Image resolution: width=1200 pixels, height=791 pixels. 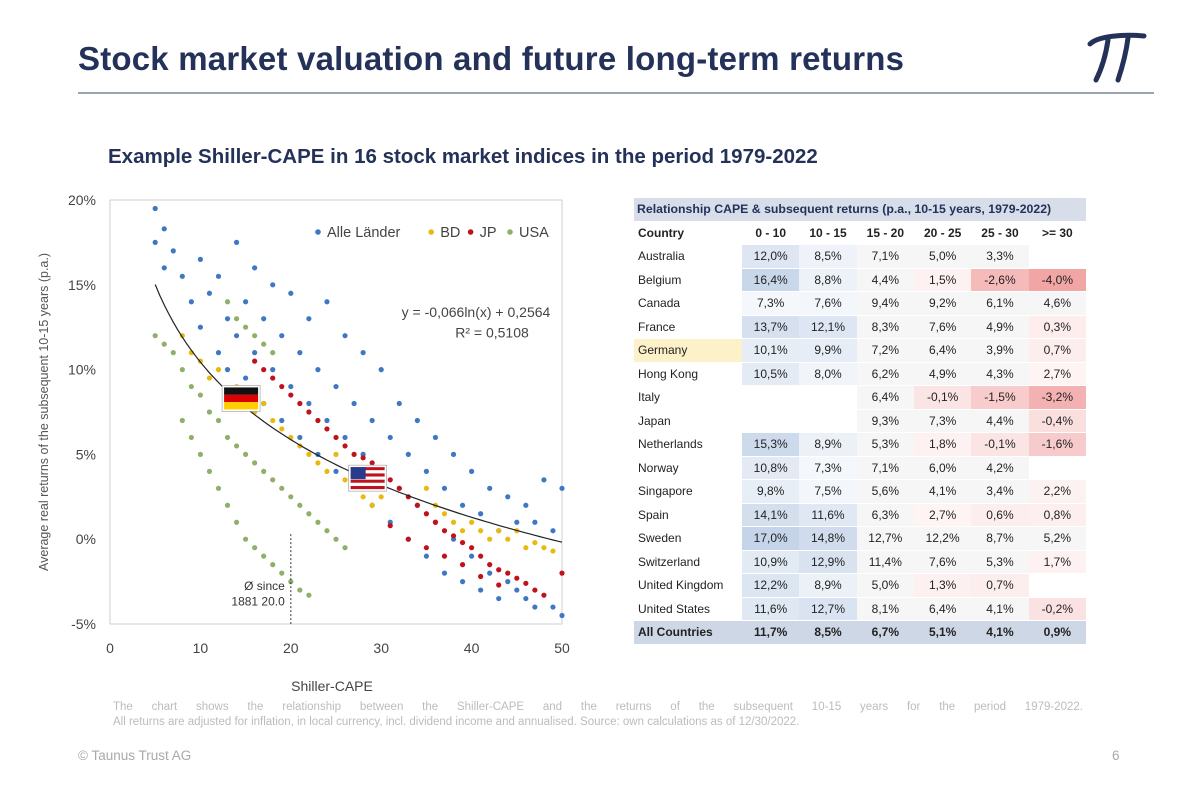 I want to click on table-cell: 7,1%, so click(x=885, y=468).